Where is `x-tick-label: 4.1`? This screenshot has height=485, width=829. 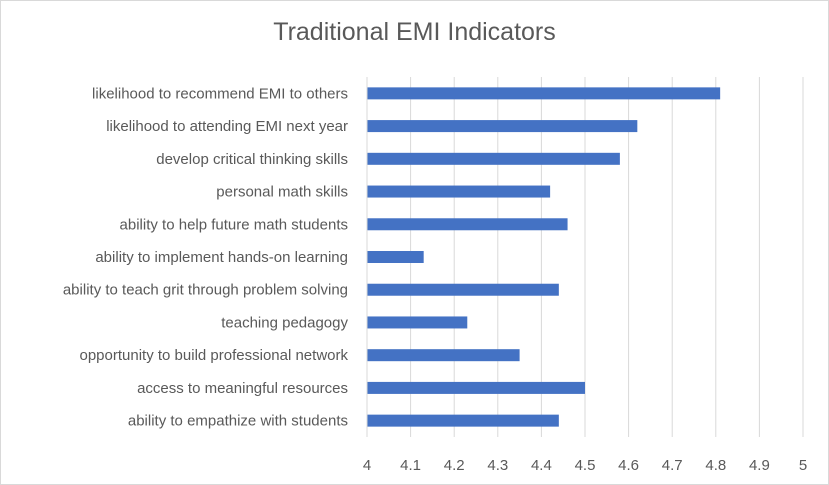 x-tick-label: 4.1 is located at coordinates (410, 465).